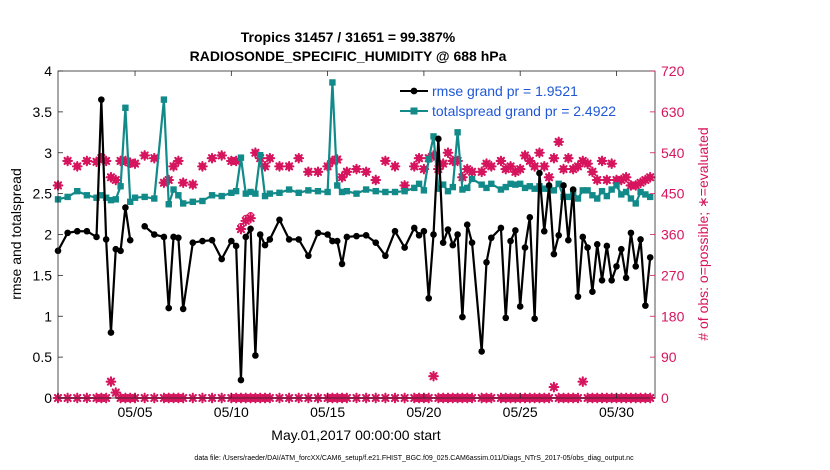 This screenshot has width=830, height=470. I want to click on legend-spread-marker, so click(414, 111).